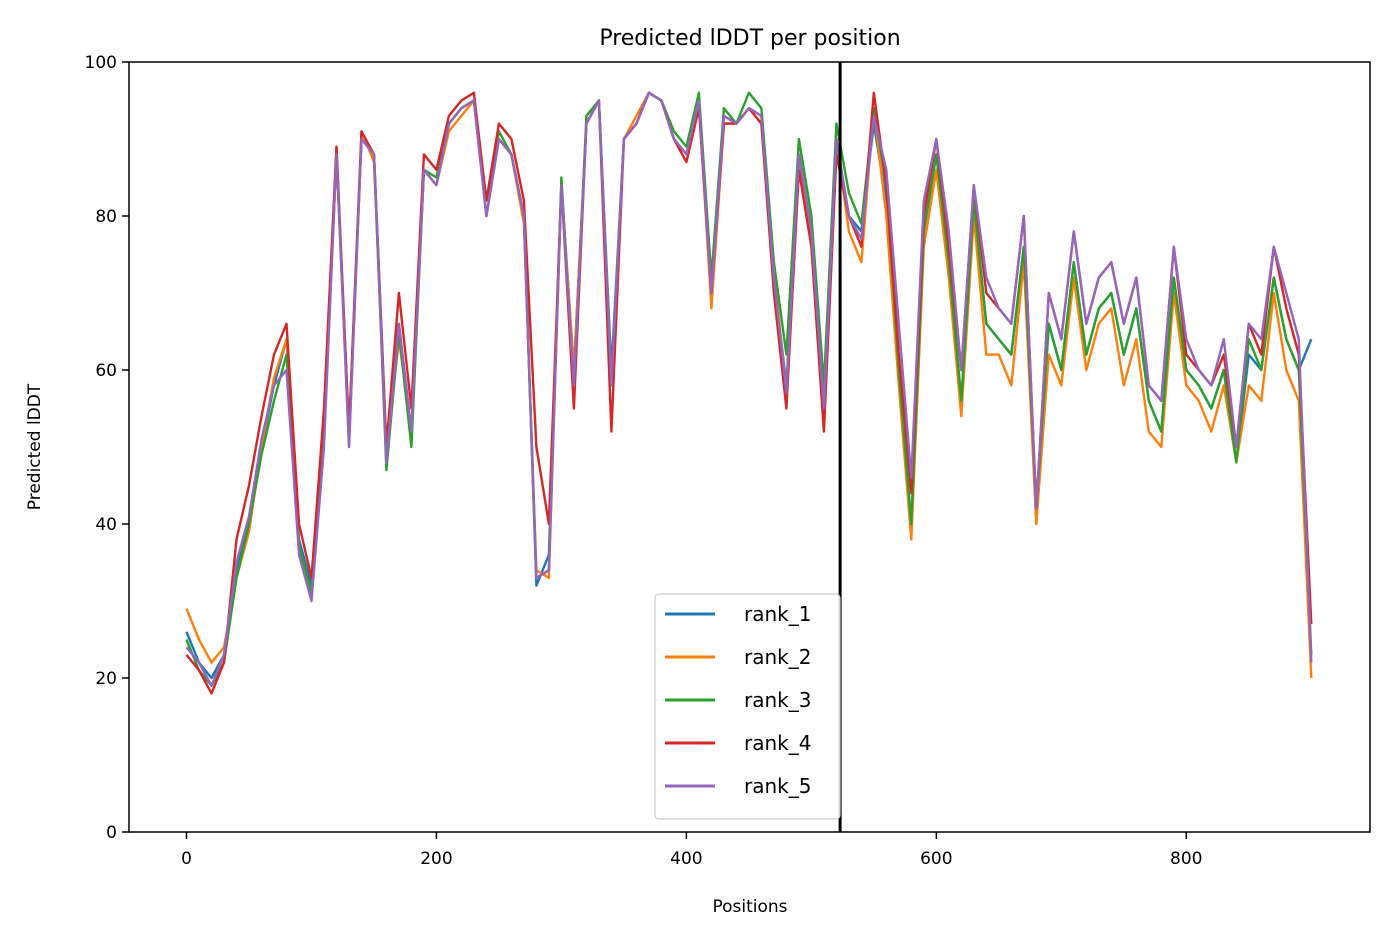 The width and height of the screenshot is (1391, 943). Describe the element at coordinates (35, 446) in the screenshot. I see `y-axis-label: Predicted lDDT` at that location.